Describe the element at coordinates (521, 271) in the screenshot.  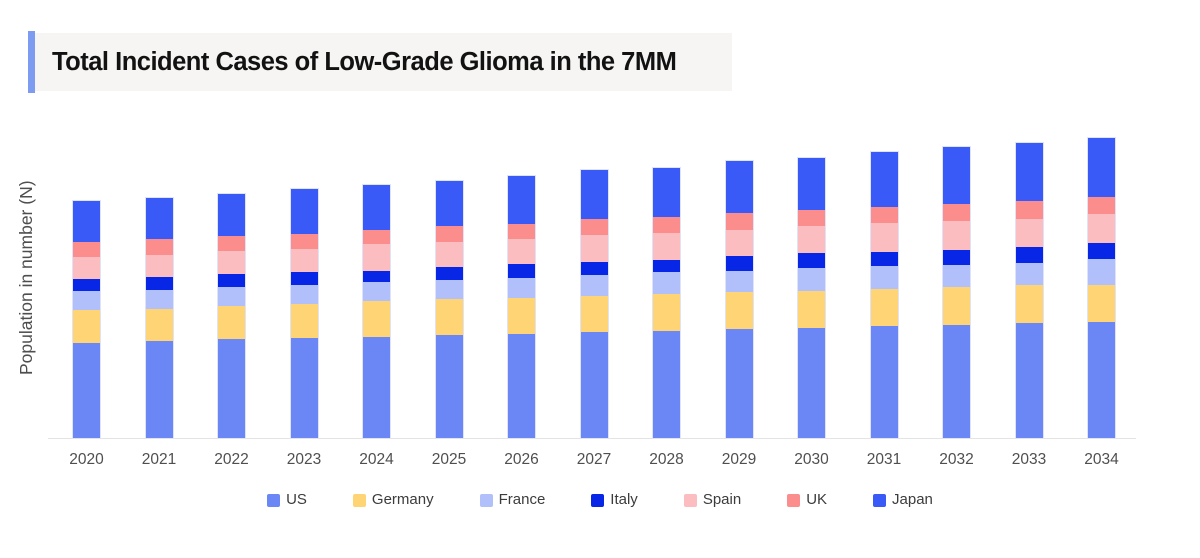
I see `bar-segment-italy-2026` at that location.